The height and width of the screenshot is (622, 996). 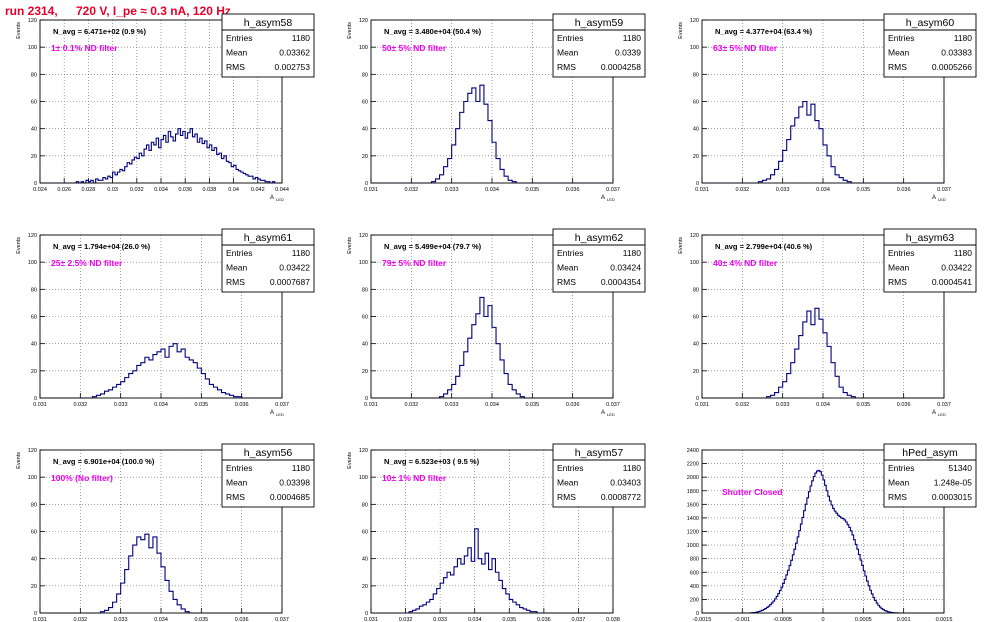 I want to click on x-tick-label: 0.042, so click(x=258, y=190).